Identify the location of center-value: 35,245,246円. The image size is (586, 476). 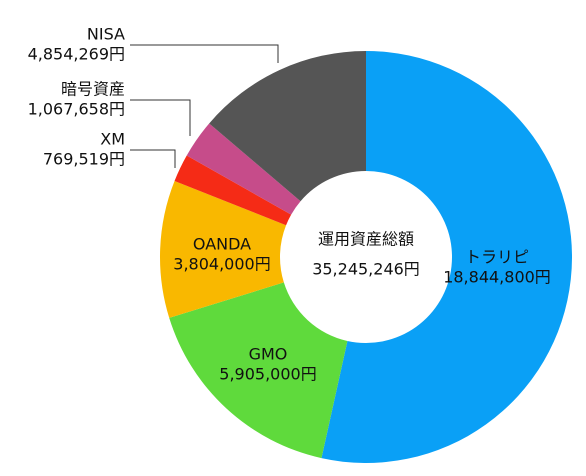
(366, 269).